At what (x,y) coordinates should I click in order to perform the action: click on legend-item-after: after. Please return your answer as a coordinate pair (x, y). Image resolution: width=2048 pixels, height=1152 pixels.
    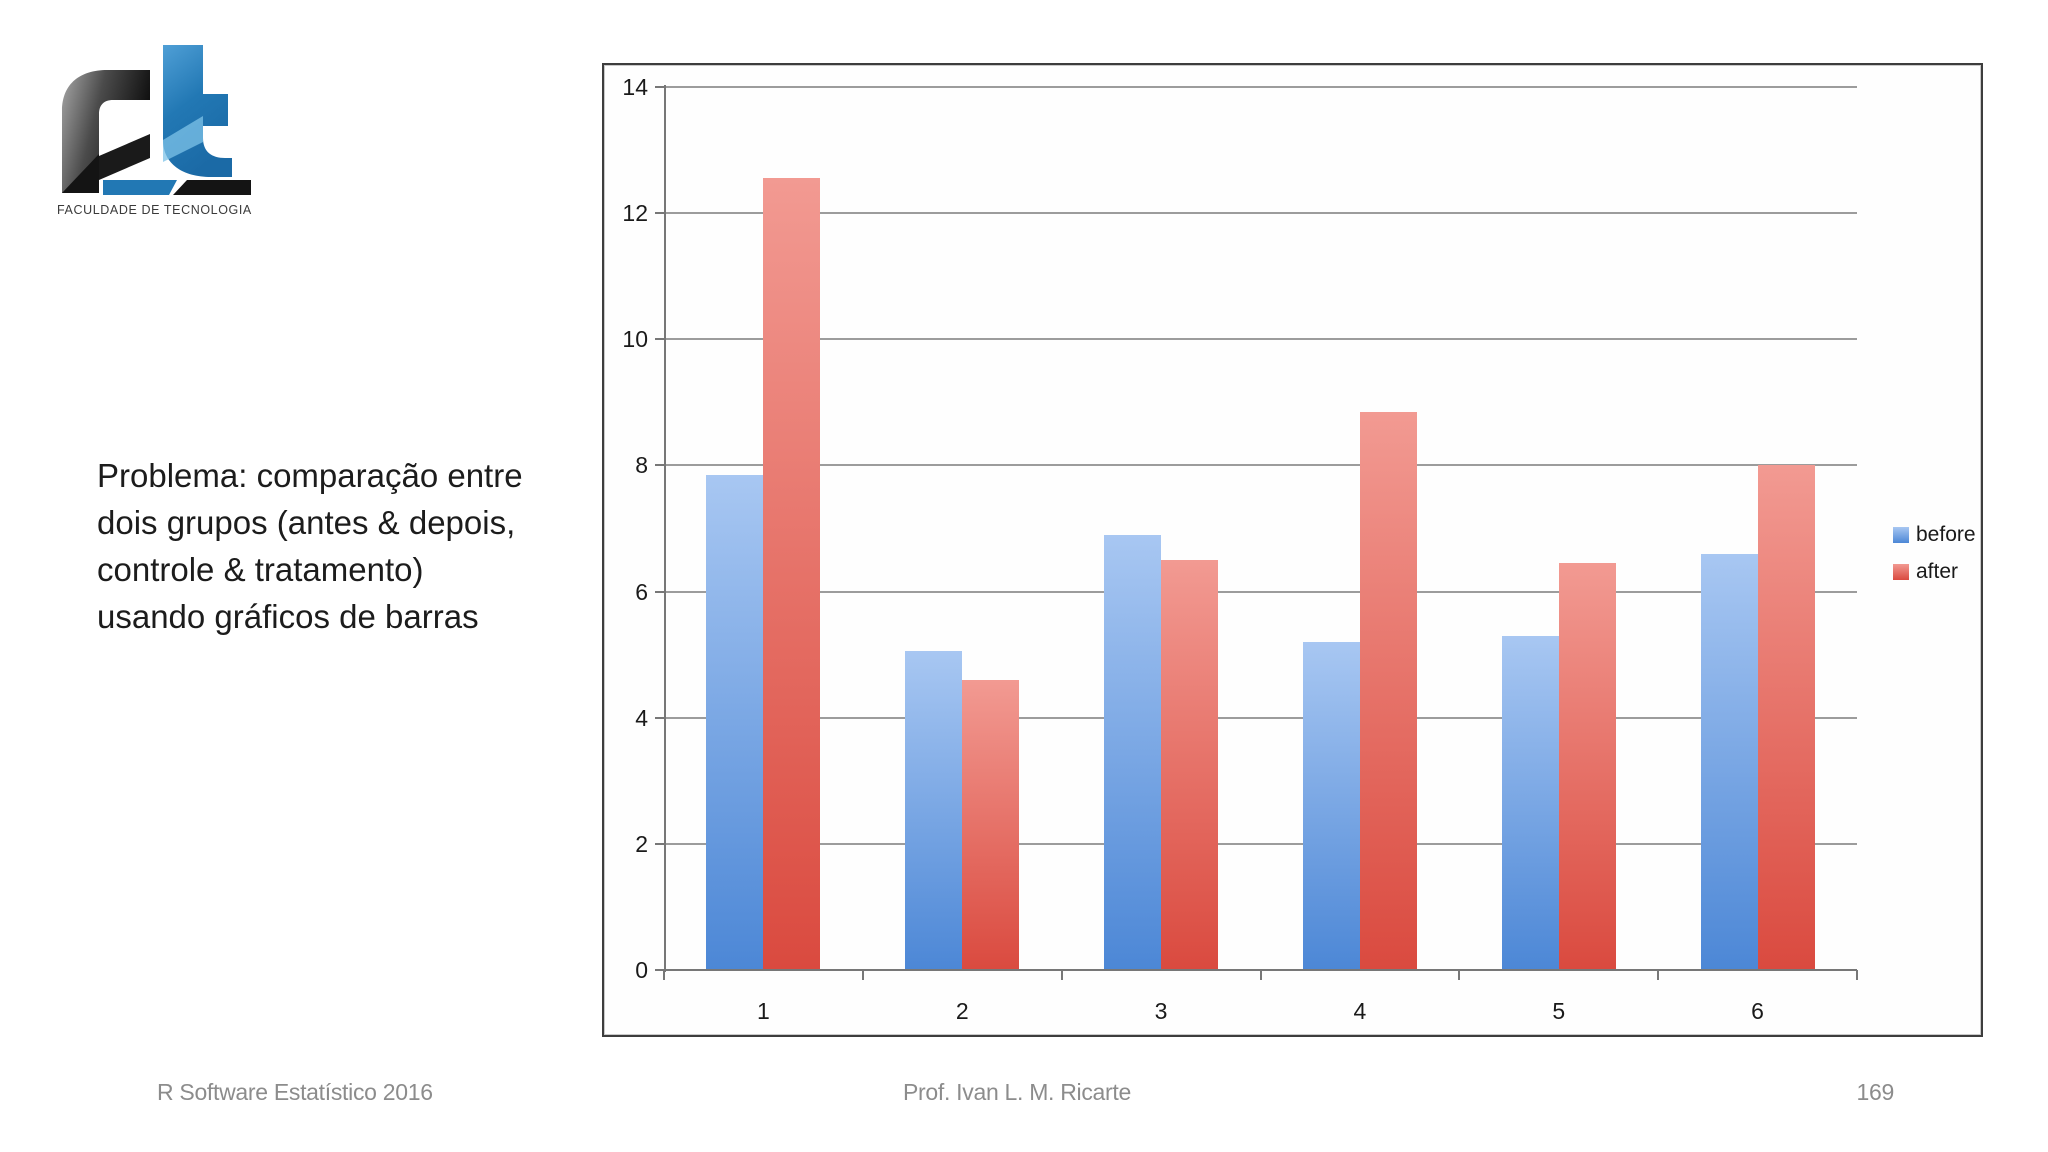
    Looking at the image, I should click on (1925, 572).